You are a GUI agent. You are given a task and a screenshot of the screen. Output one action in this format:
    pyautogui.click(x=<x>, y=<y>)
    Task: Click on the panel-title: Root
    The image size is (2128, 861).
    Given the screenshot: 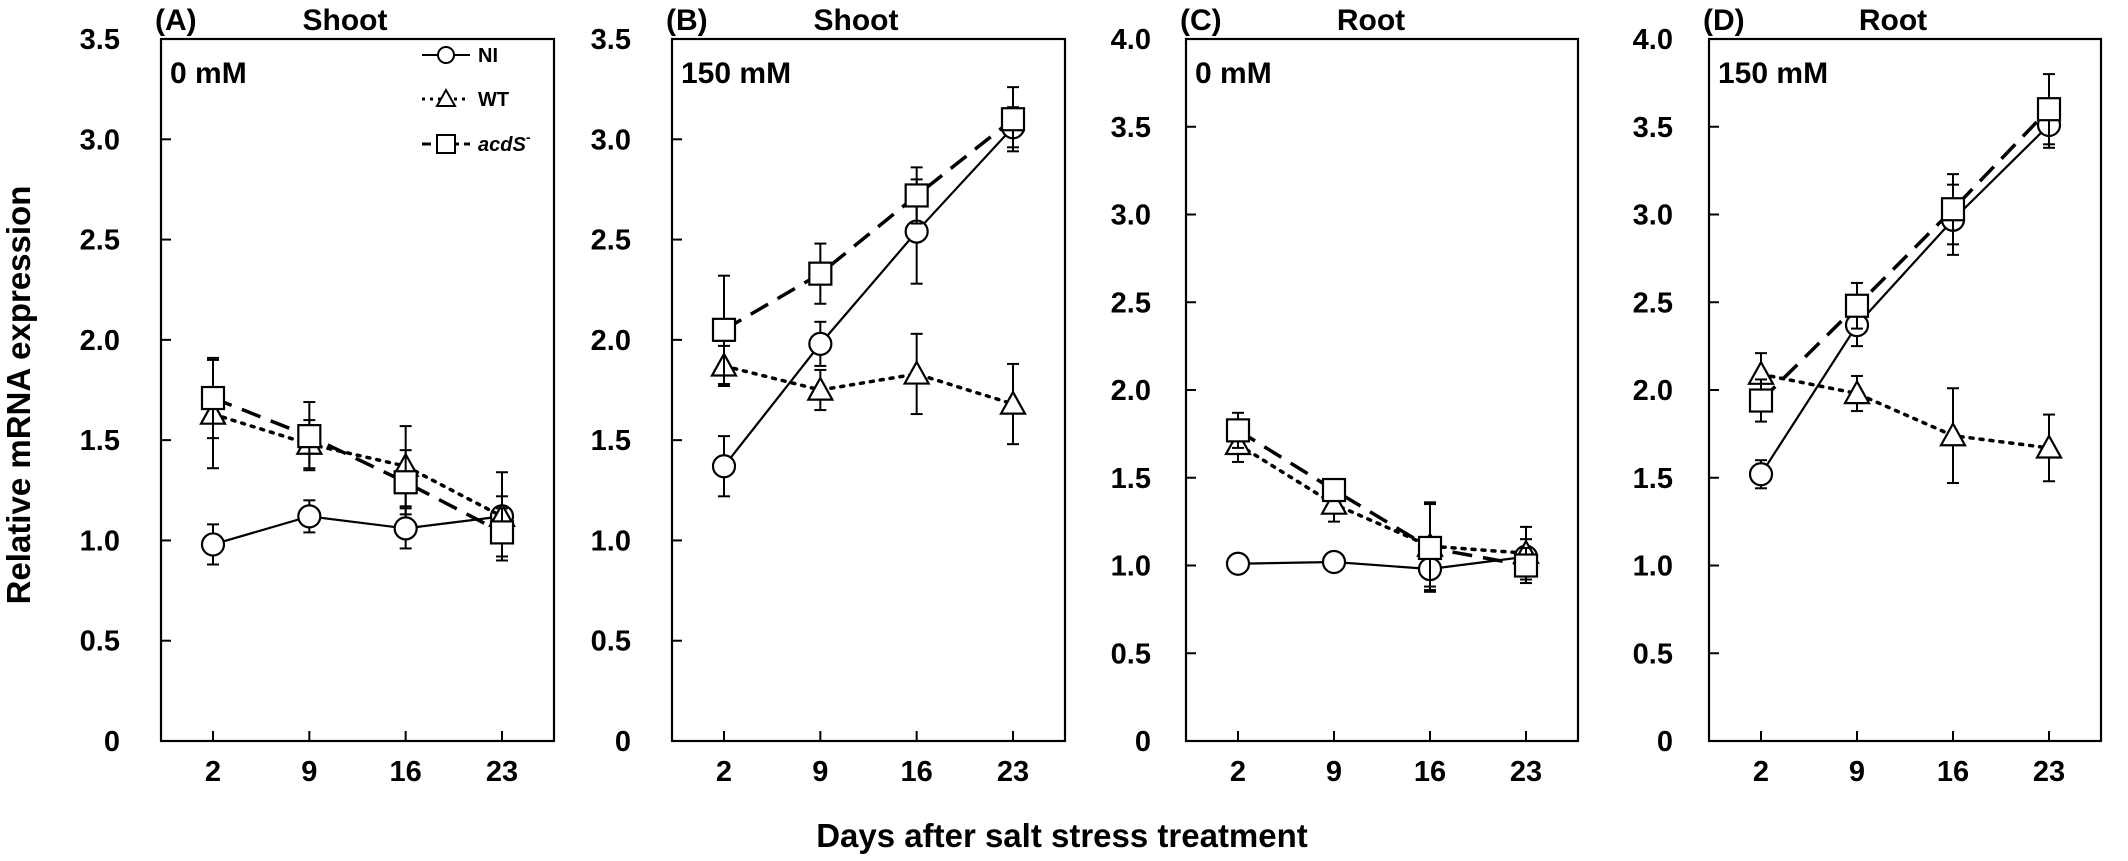 What is the action you would take?
    pyautogui.click(x=1893, y=20)
    